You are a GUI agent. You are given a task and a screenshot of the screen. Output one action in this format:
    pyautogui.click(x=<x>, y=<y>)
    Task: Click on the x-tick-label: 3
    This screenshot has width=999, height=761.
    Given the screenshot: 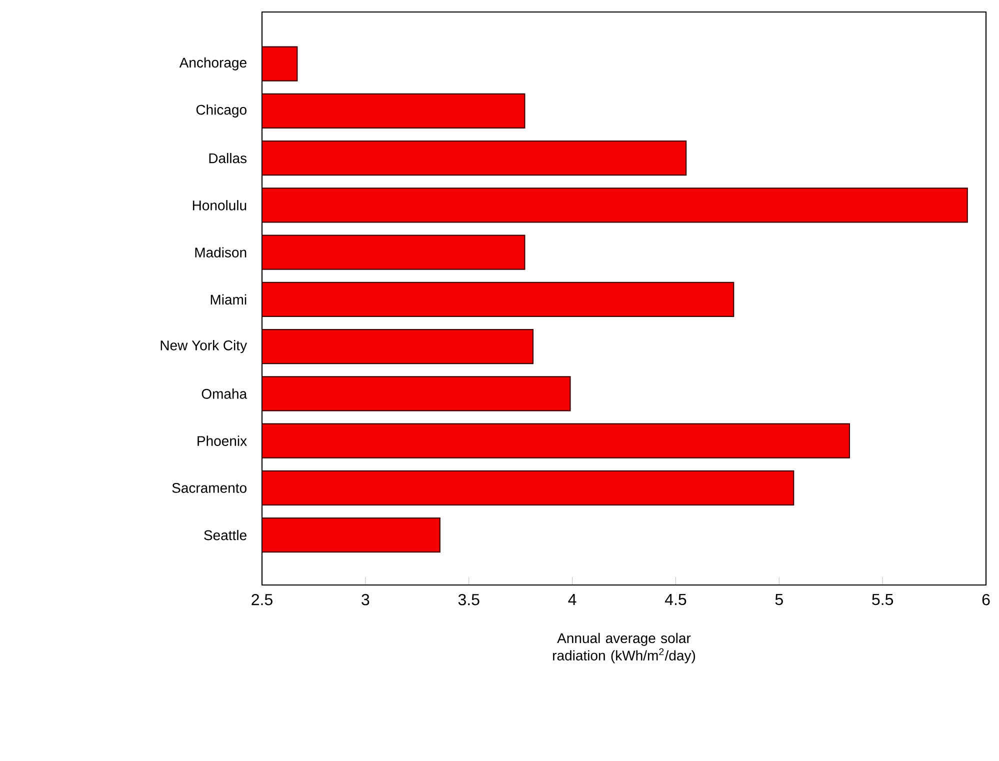 What is the action you would take?
    pyautogui.click(x=366, y=600)
    